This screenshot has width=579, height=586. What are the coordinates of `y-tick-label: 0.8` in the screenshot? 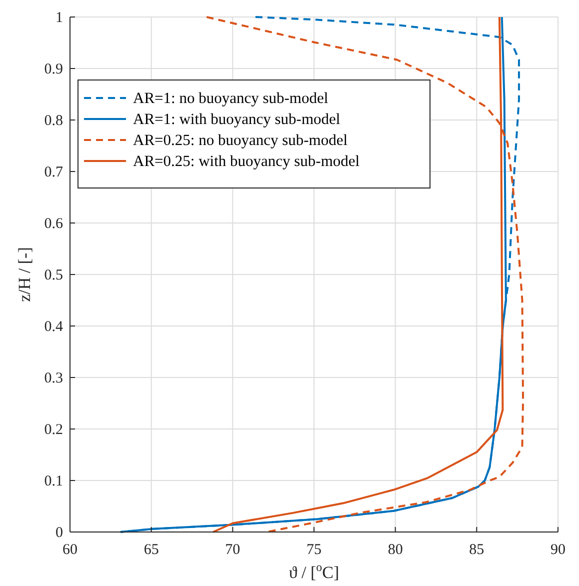 It's located at (53, 121).